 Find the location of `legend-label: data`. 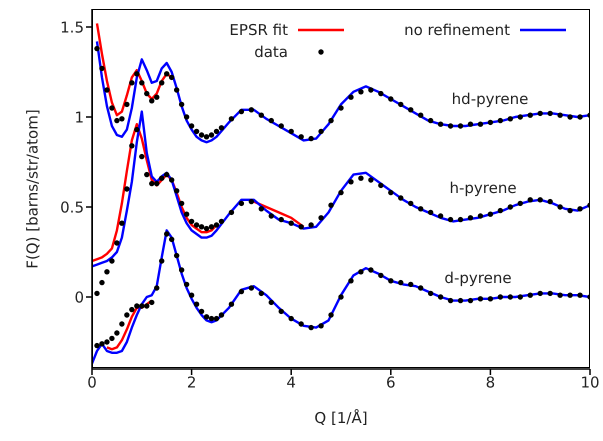

legend-label: data is located at coordinates (271, 52).